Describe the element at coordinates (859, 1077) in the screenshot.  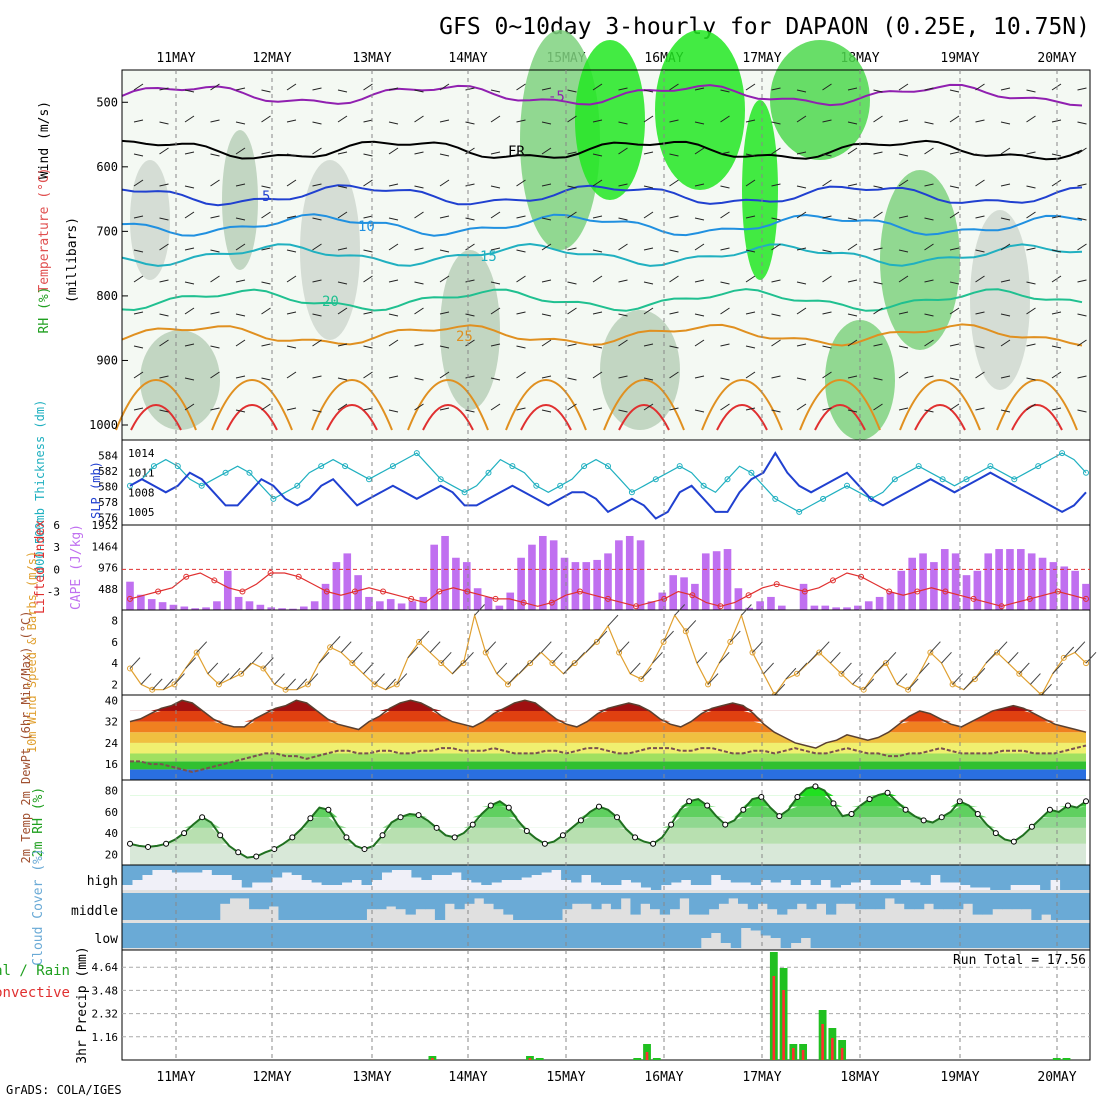
I see `date-label-bottom: 18MAY` at that location.